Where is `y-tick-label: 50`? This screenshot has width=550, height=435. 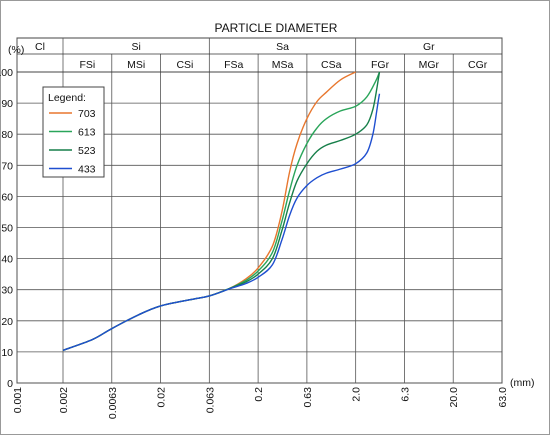
y-tick-label: 50 is located at coordinates (7, 229).